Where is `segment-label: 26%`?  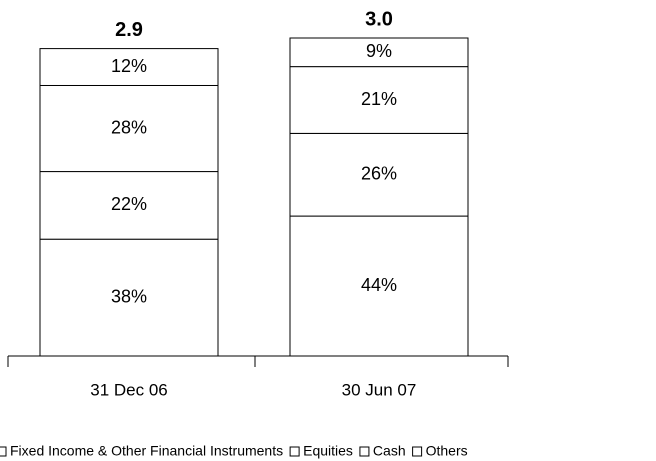
segment-label: 26% is located at coordinates (379, 173).